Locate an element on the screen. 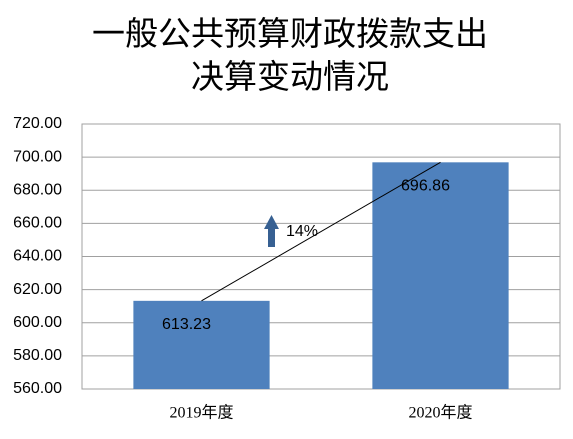 The height and width of the screenshot is (439, 573). trend-line is located at coordinates (321, 231).